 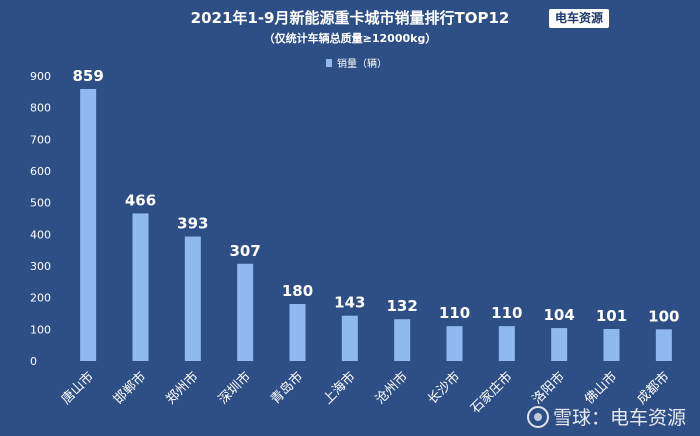 I want to click on data-label: 307, so click(x=245, y=251).